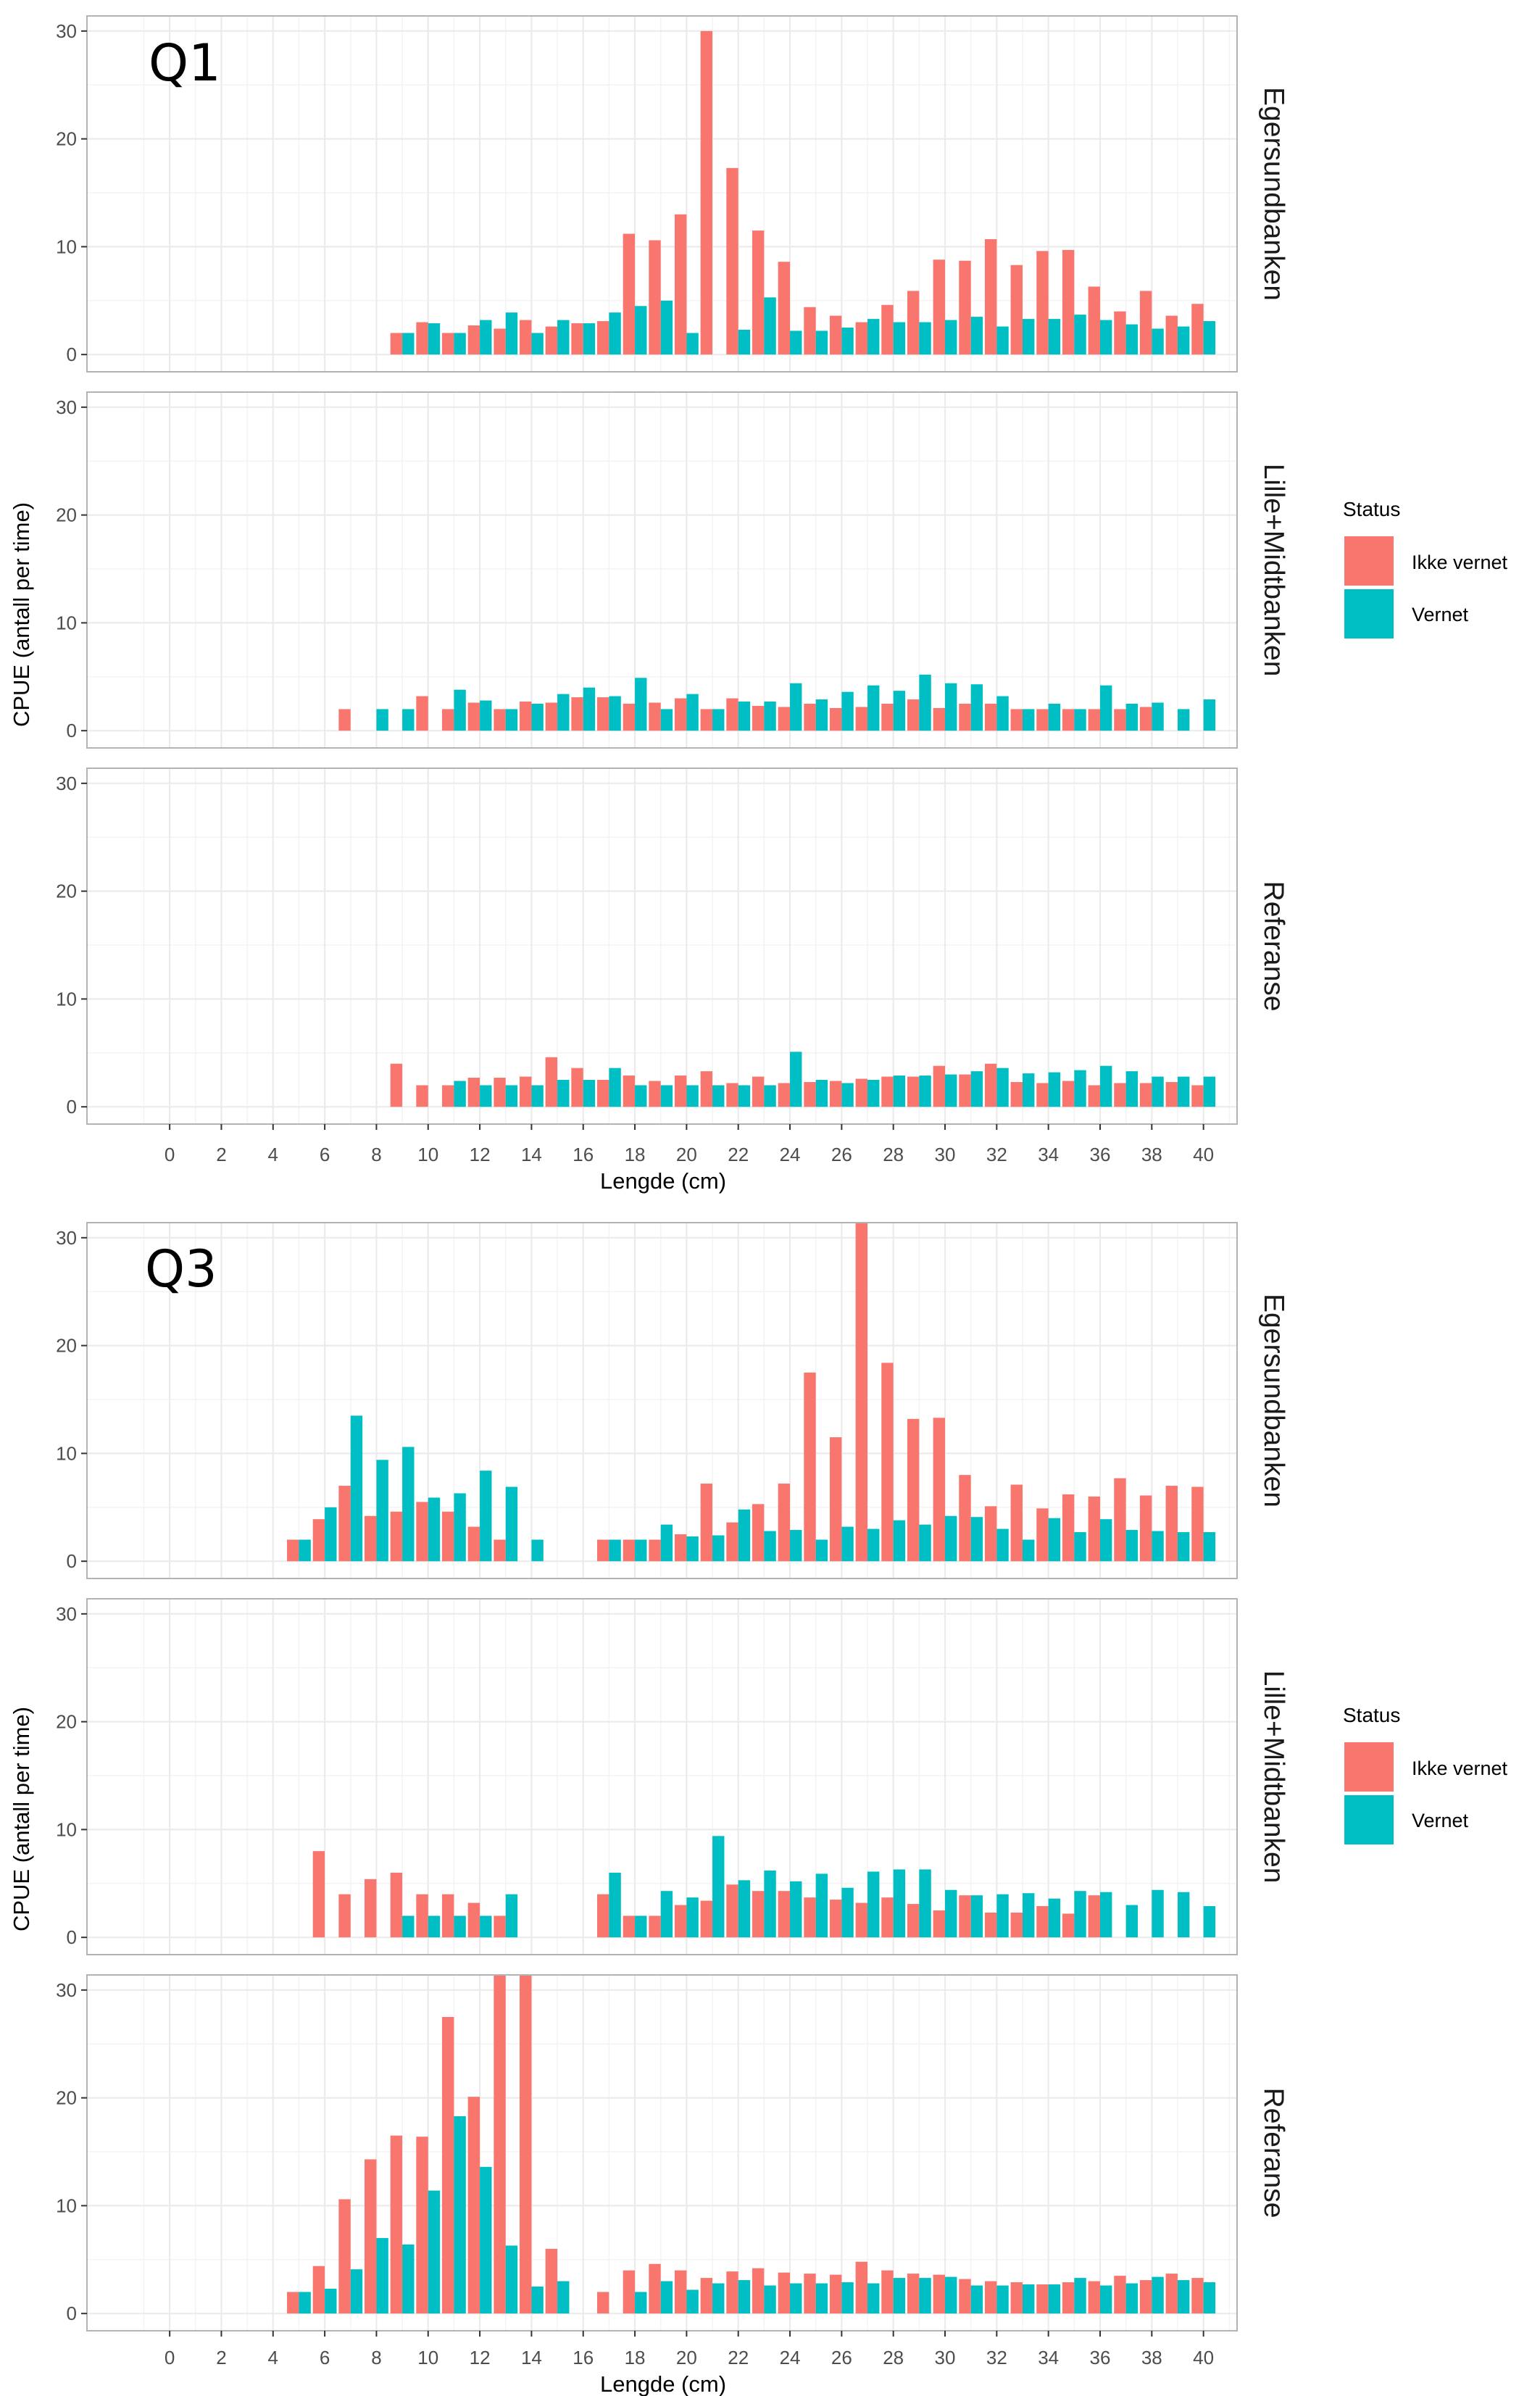  I want to click on x-tick-label: 6, so click(325, 2358).